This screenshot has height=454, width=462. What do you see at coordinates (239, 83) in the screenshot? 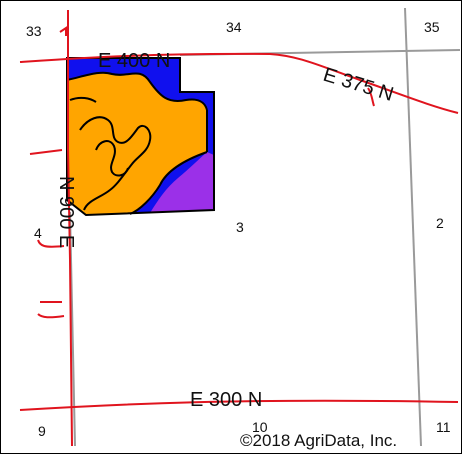
I see `road-e400n` at bounding box center [239, 83].